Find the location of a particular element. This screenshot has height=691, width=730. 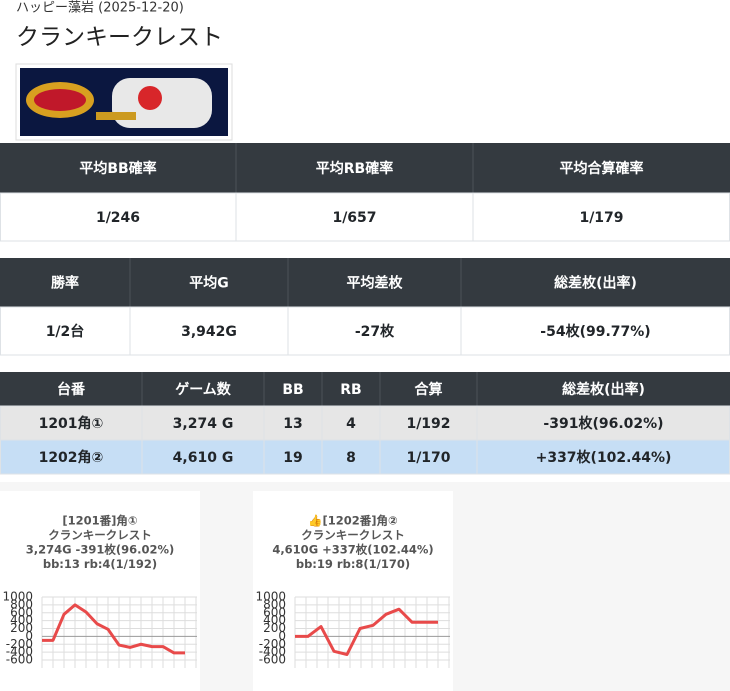

column-header: 平均差枚 is located at coordinates (375, 283).